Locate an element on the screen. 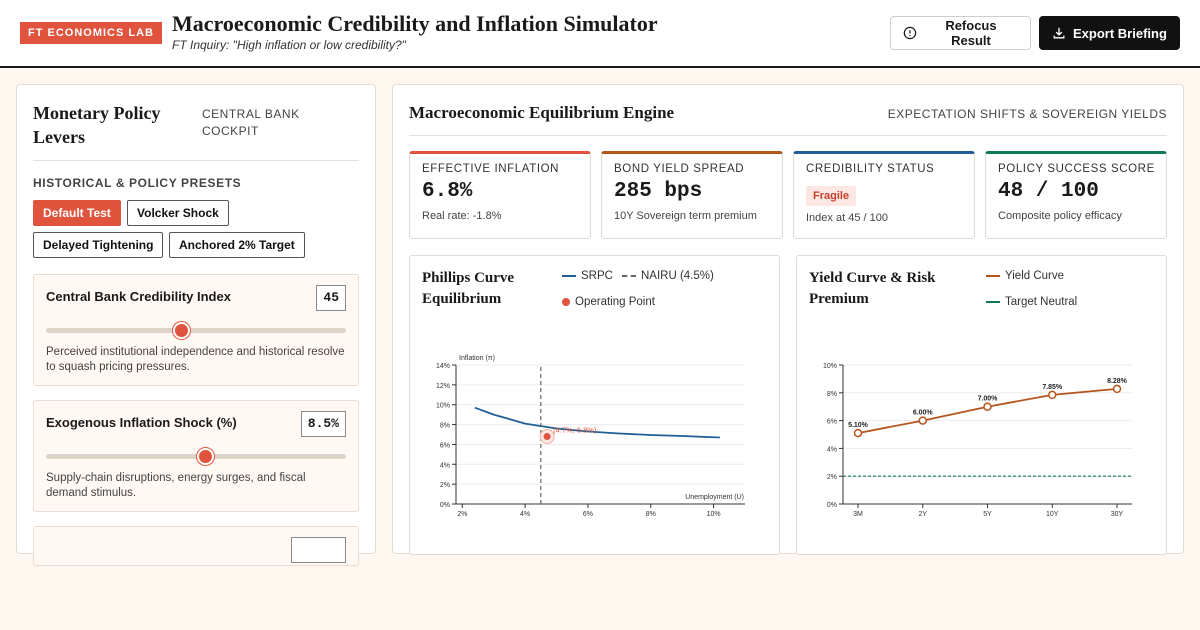 This screenshot has width=1200, height=630. shock-value-field: 8.5% is located at coordinates (323, 424).